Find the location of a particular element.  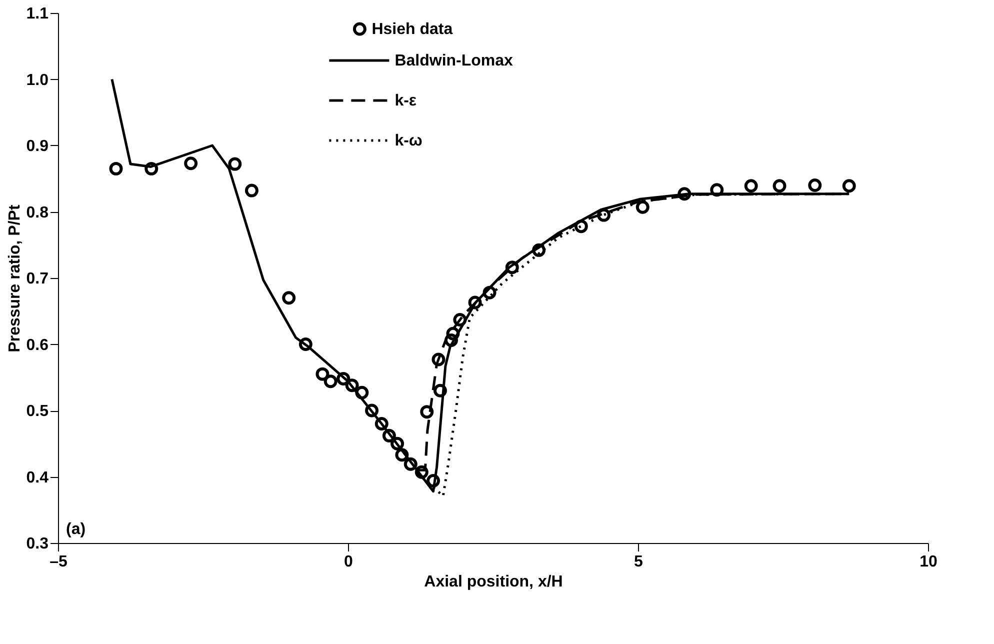

x-tick-label: 10 is located at coordinates (929, 562).